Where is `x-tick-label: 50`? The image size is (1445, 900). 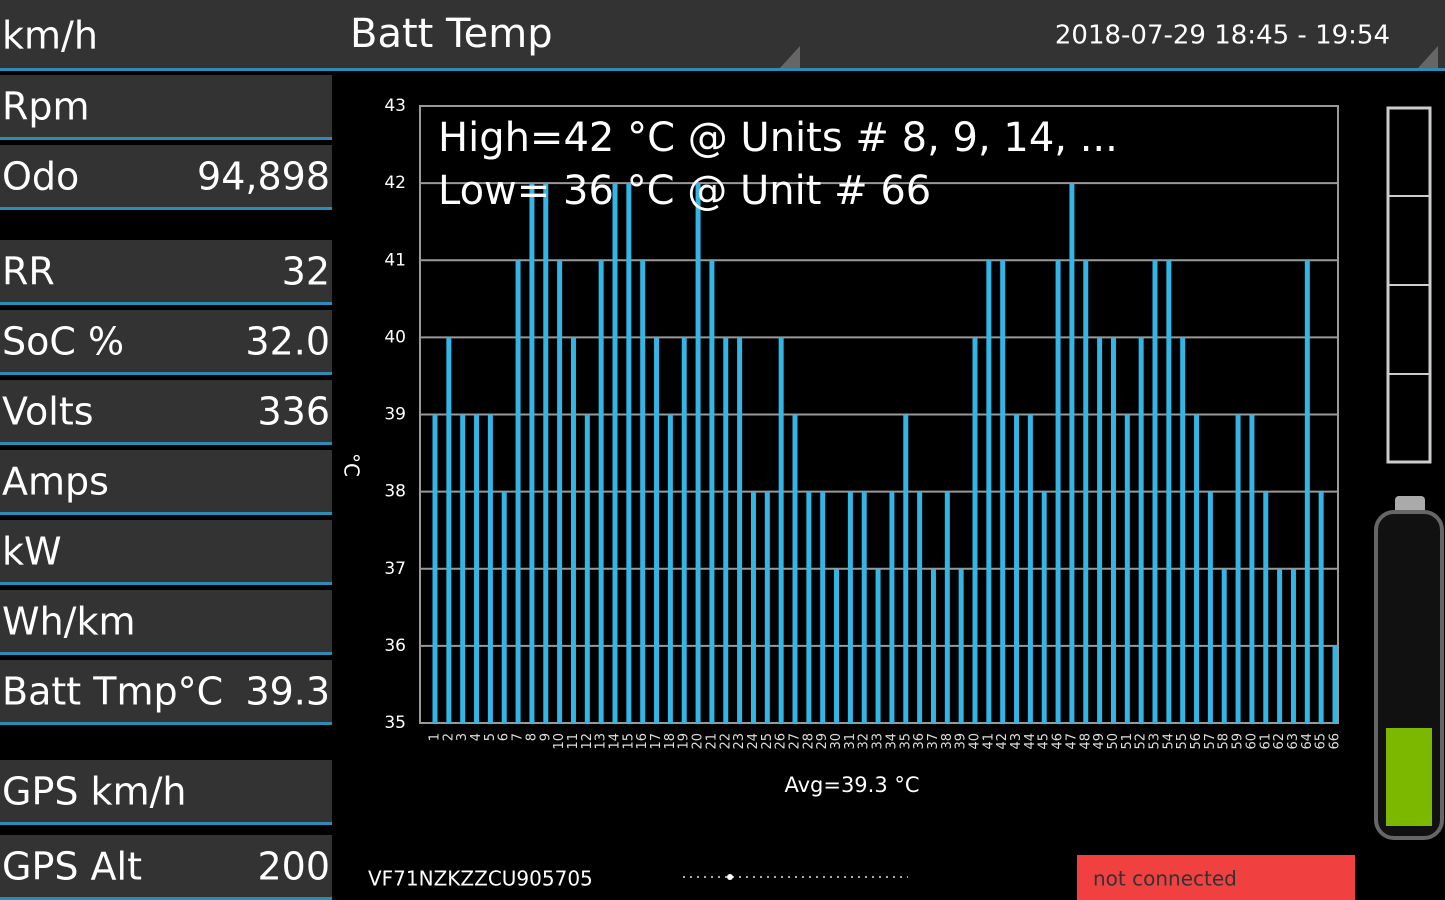
x-tick-label: 50 is located at coordinates (1113, 741).